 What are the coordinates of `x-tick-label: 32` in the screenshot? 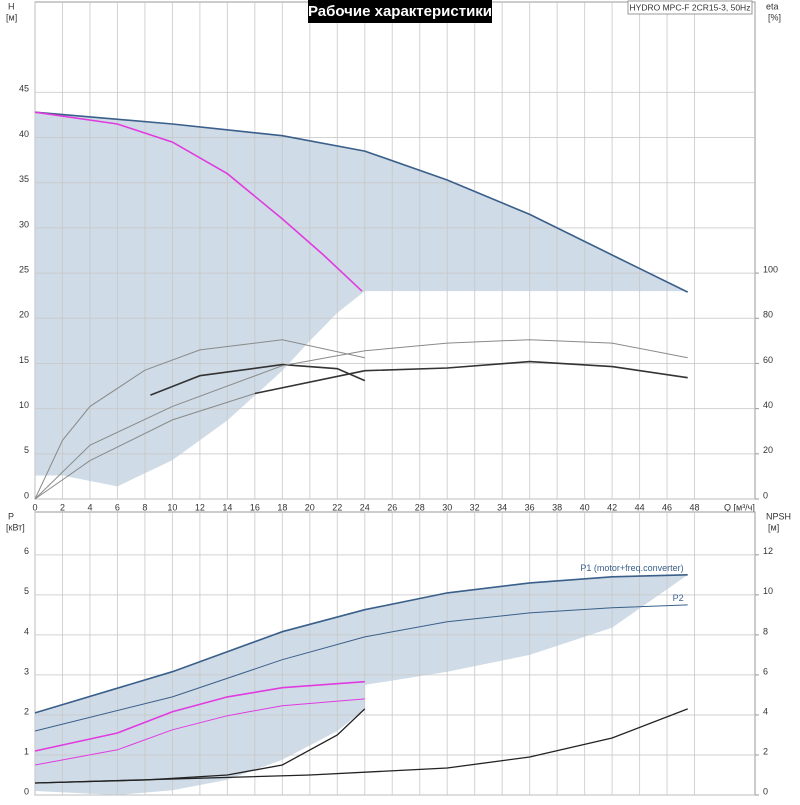 It's located at (475, 507).